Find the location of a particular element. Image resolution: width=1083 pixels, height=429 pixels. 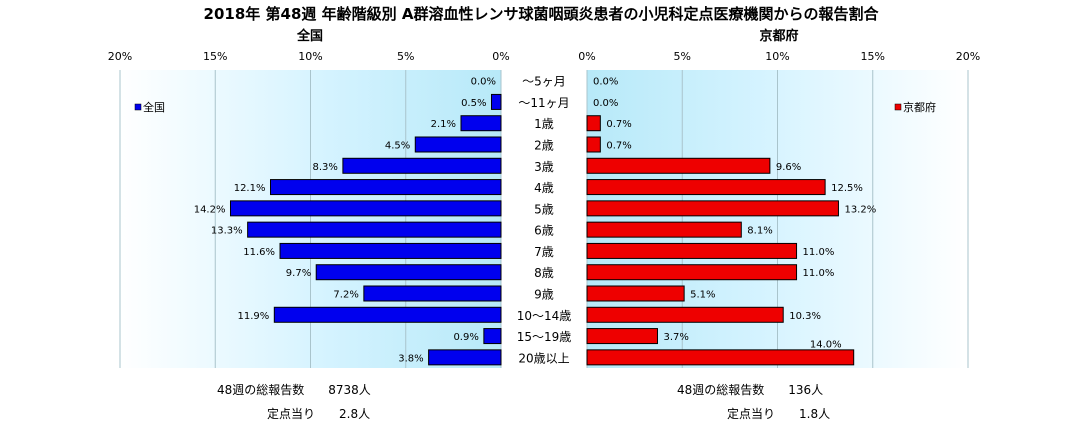

category-label: 3歳 is located at coordinates (544, 167).